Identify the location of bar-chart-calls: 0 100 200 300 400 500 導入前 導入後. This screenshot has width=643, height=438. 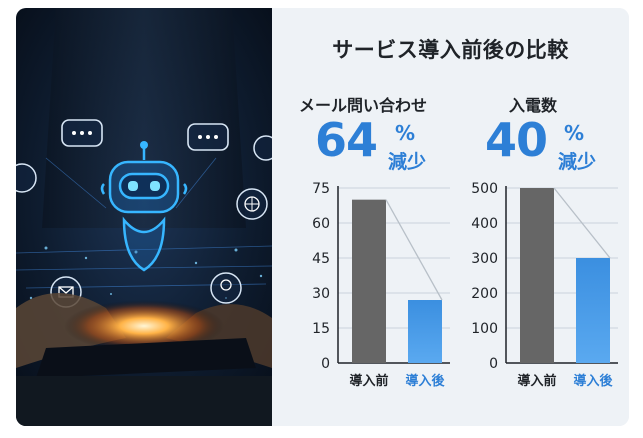
(544, 285).